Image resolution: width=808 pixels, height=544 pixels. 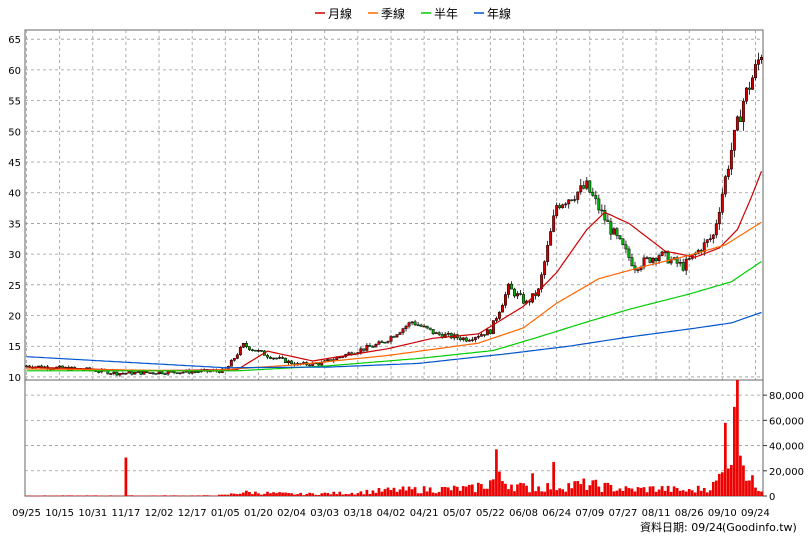 I want to click on price-tick-label: 55, so click(x=14, y=102).